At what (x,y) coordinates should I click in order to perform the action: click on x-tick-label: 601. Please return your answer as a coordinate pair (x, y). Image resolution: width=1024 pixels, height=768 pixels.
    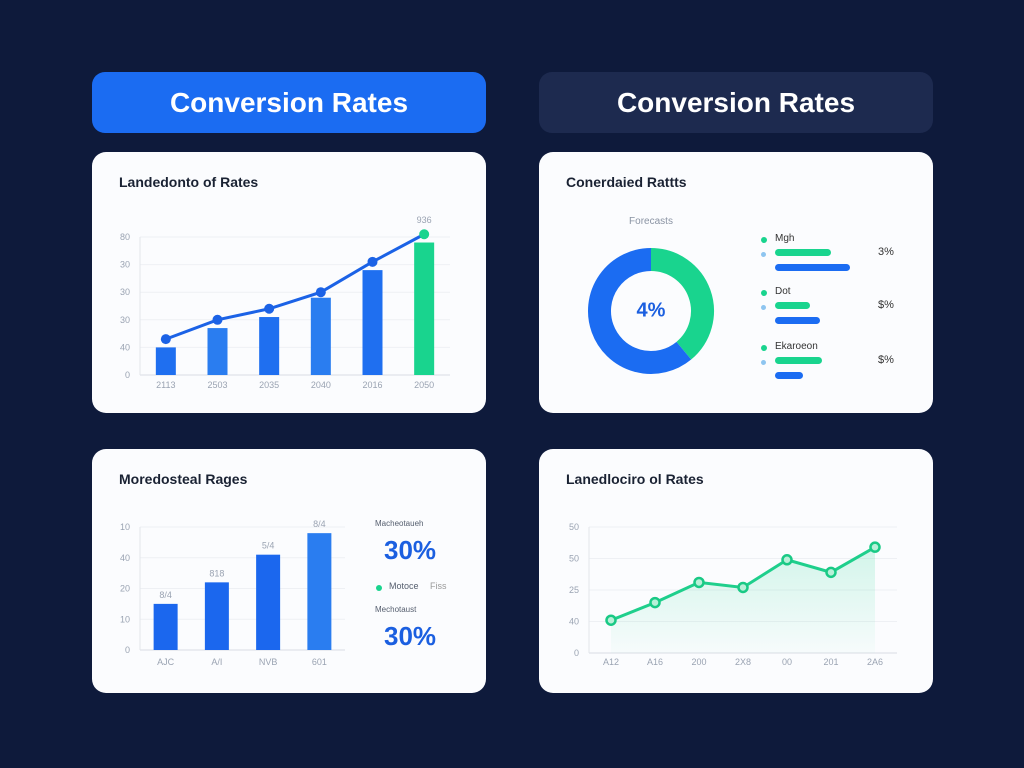
    Looking at the image, I should click on (319, 662).